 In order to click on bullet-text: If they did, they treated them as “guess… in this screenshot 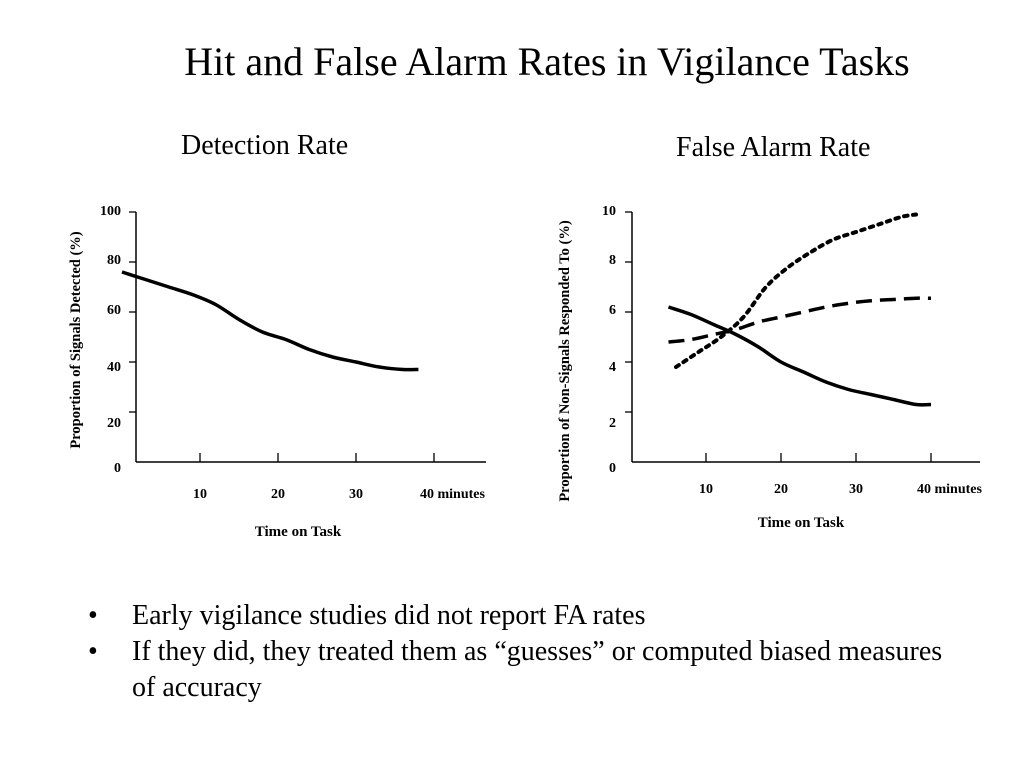, I will do `click(537, 669)`.